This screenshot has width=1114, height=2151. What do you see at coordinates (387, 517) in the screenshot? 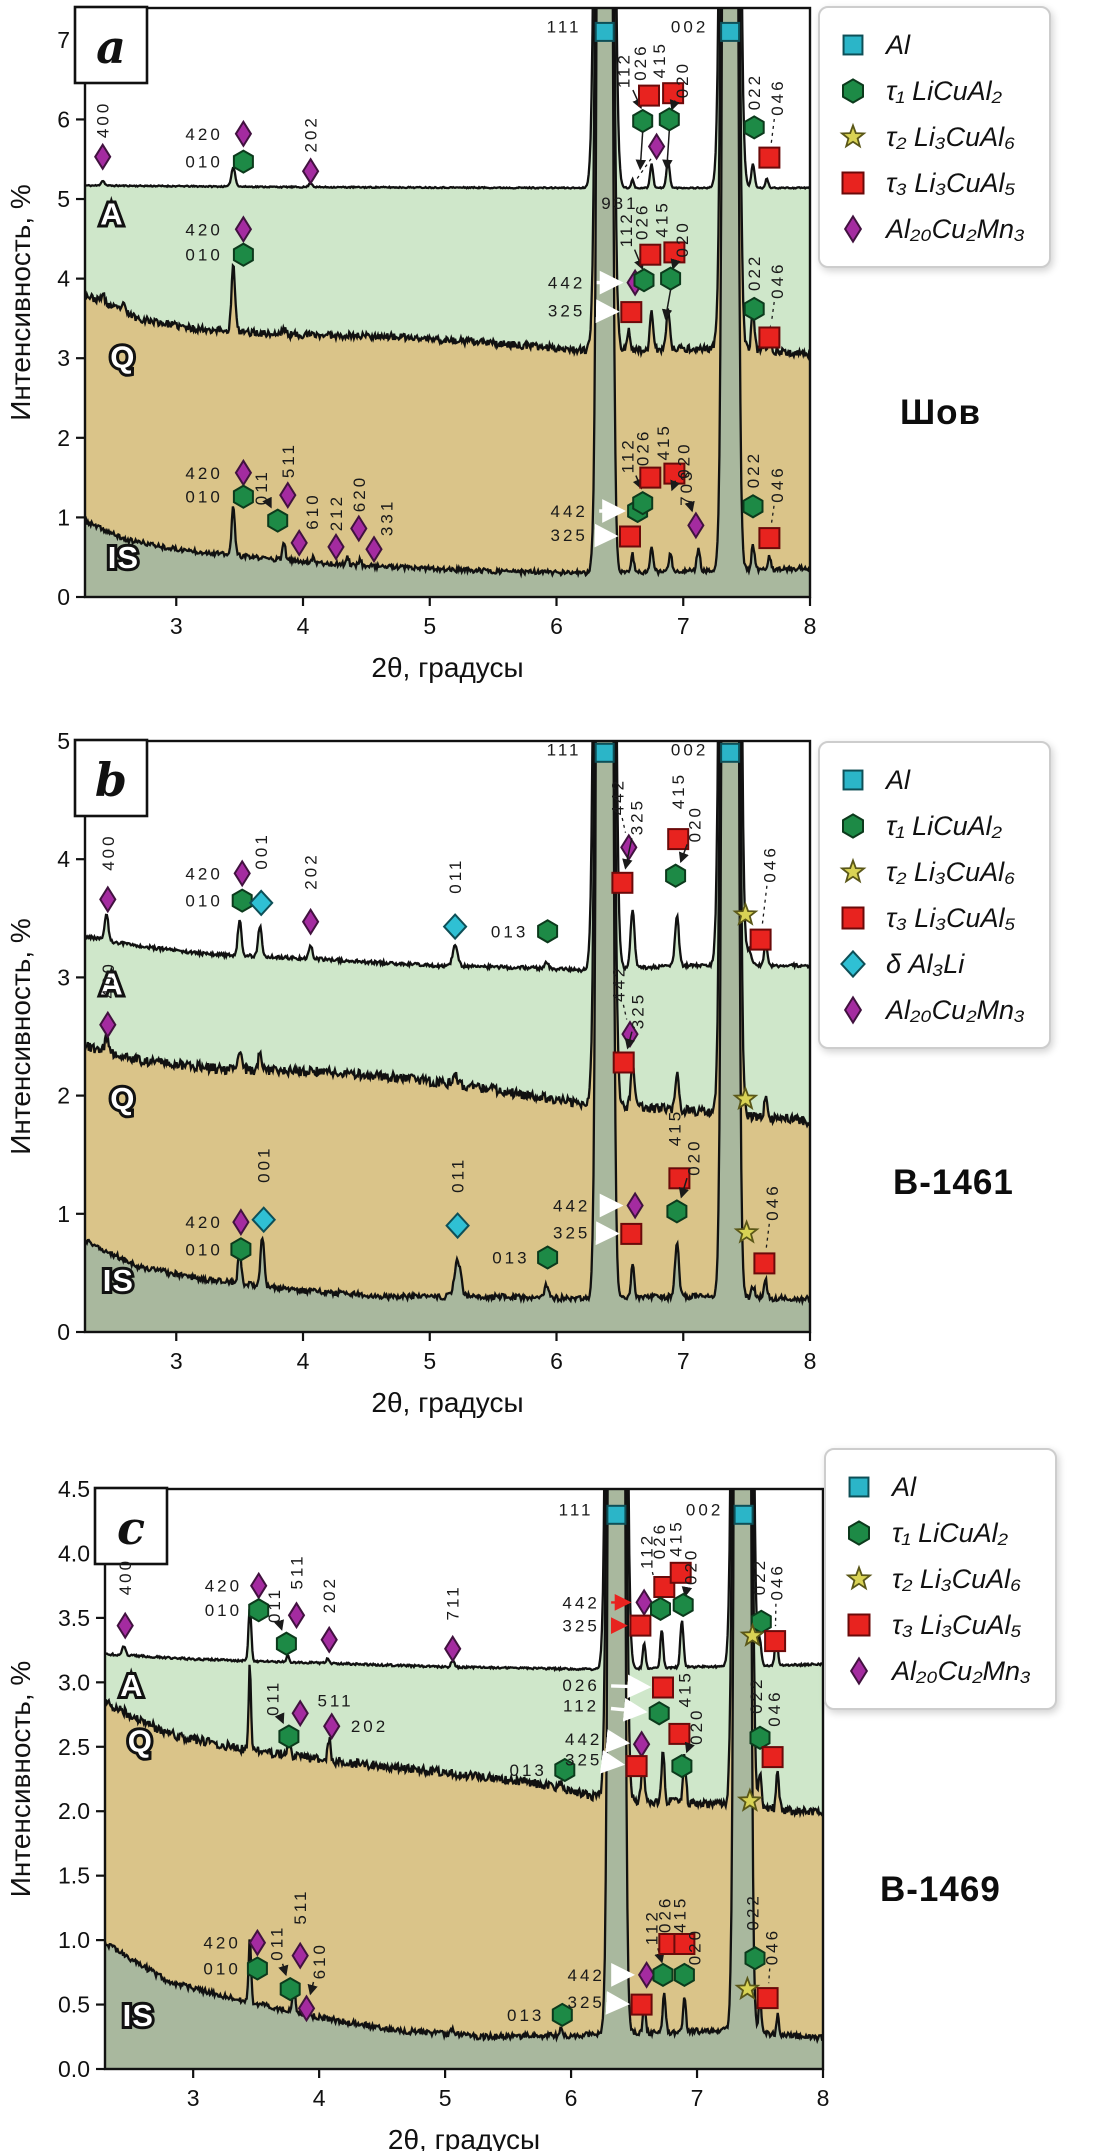
I see `peak-index-label: 331` at bounding box center [387, 517].